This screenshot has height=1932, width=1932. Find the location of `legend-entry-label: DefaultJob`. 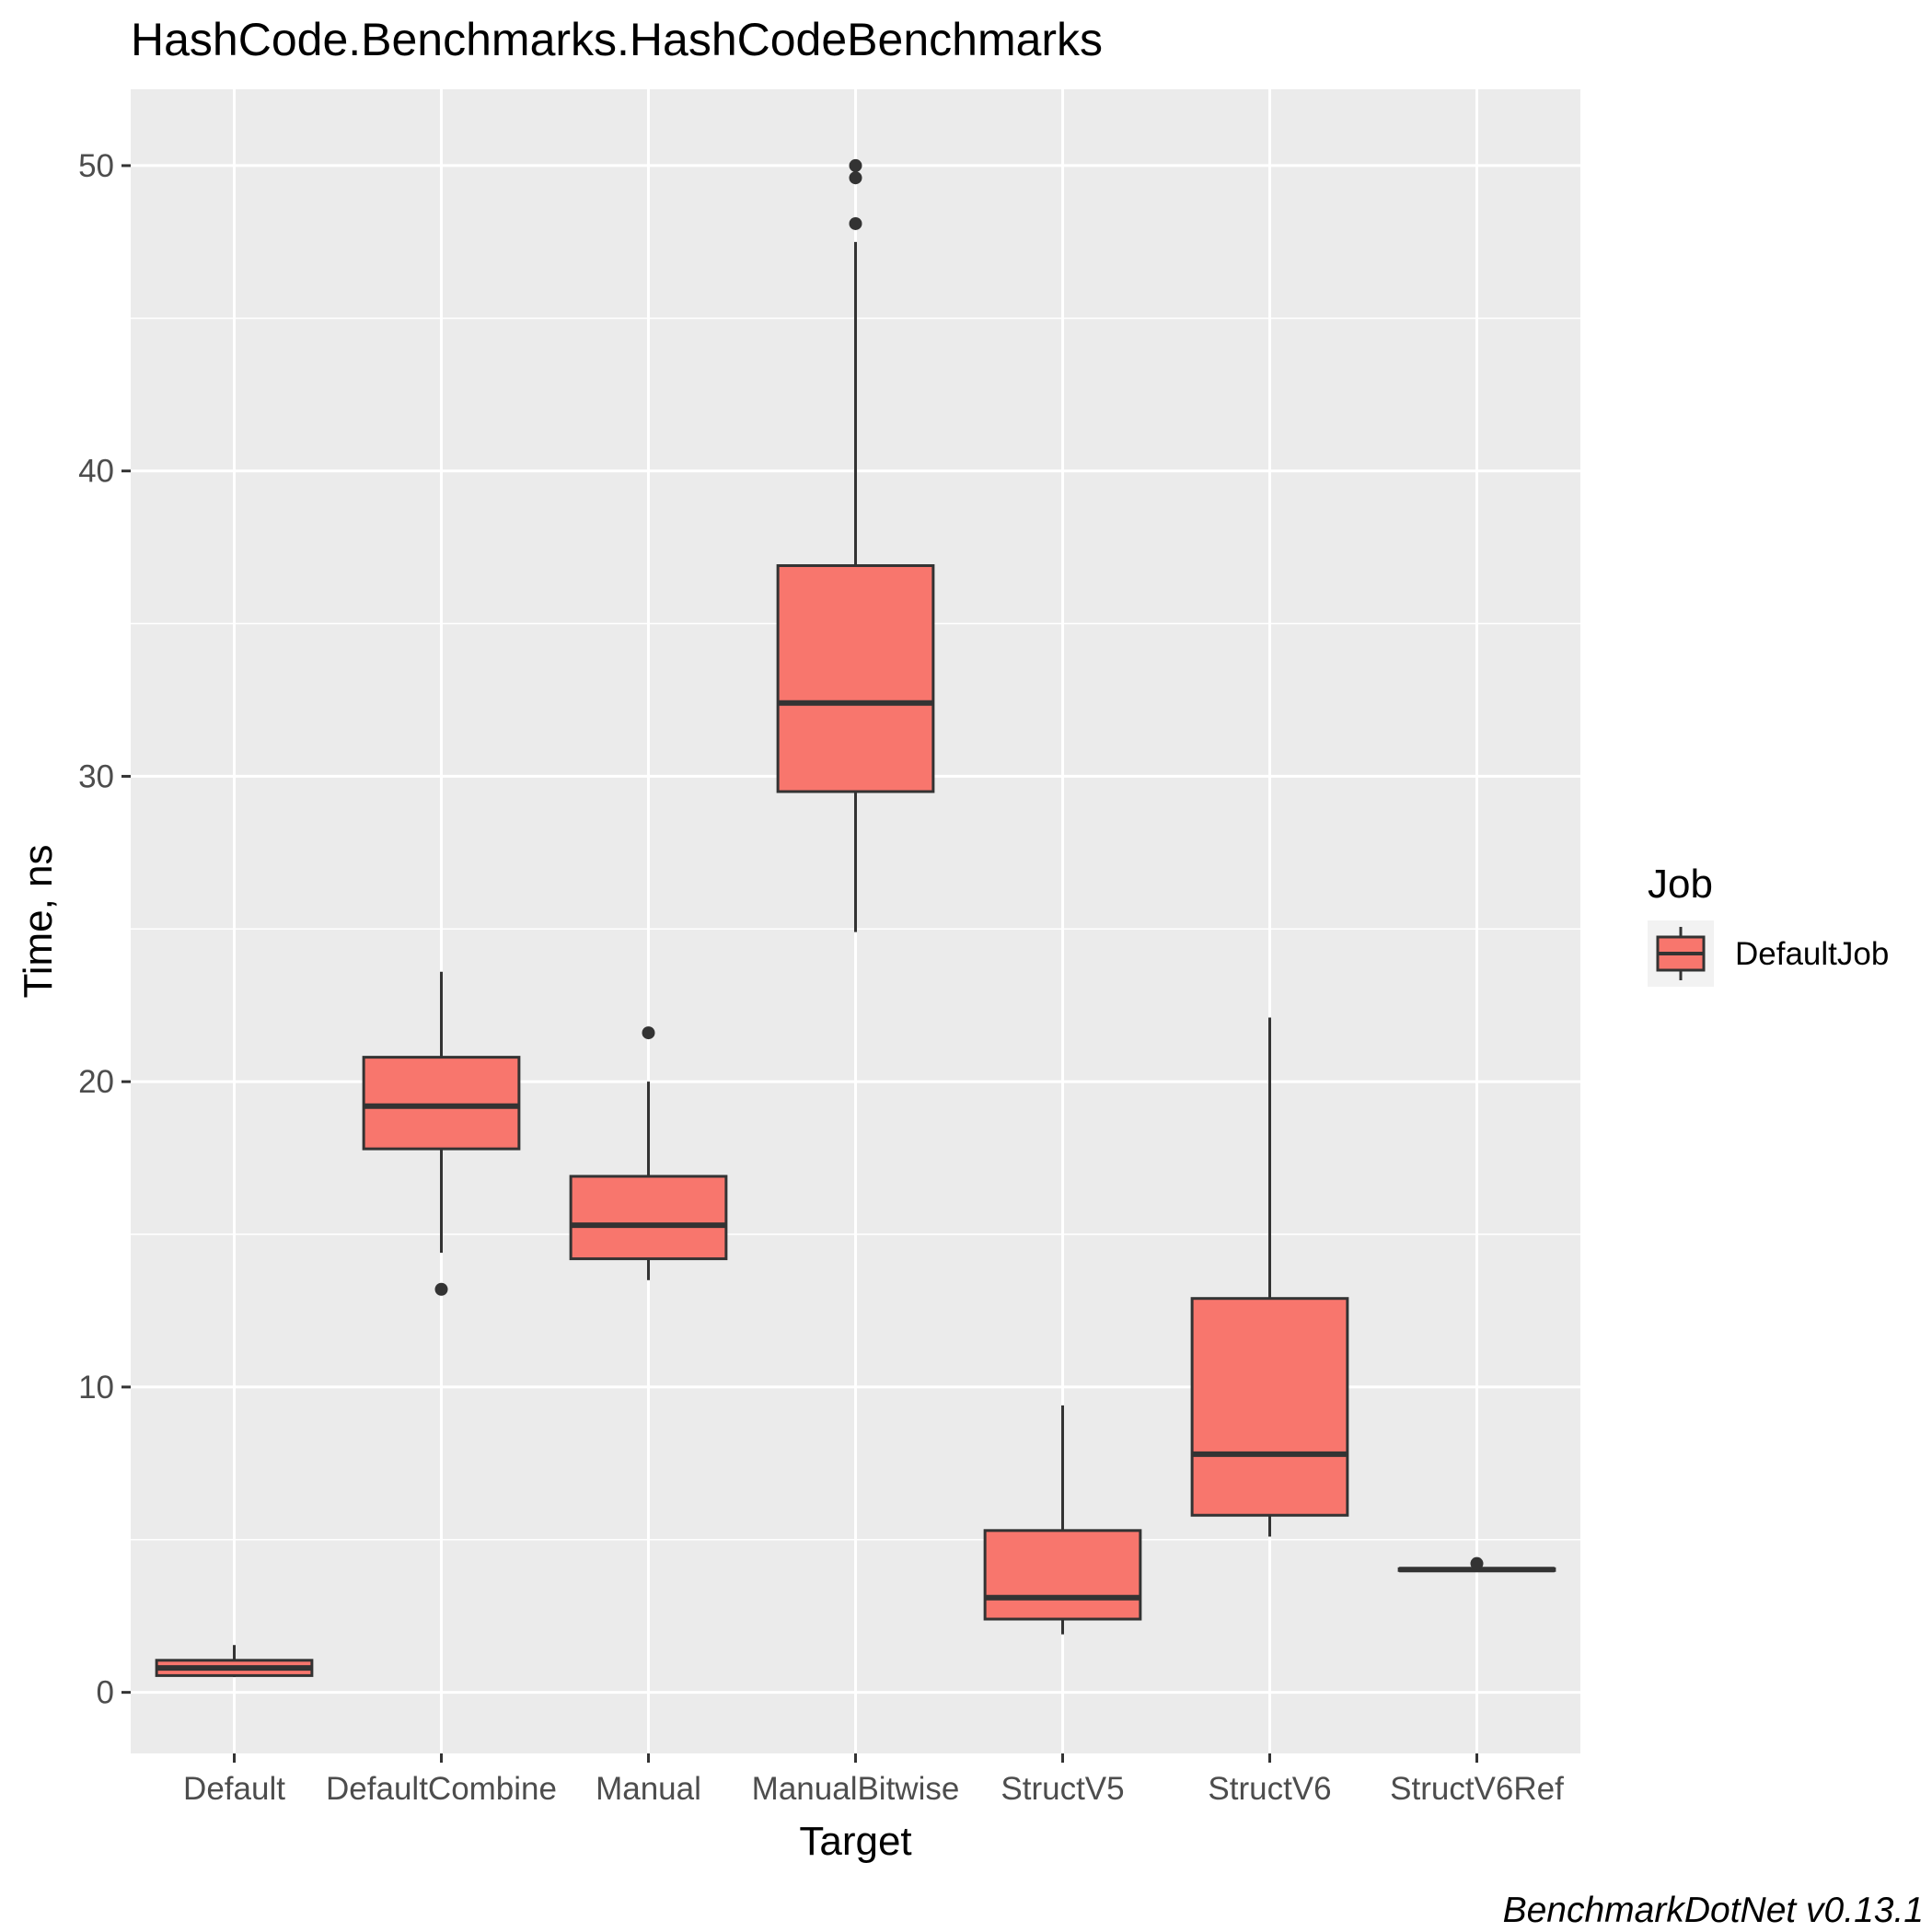

legend-entry-label: DefaultJob is located at coordinates (1812, 954).